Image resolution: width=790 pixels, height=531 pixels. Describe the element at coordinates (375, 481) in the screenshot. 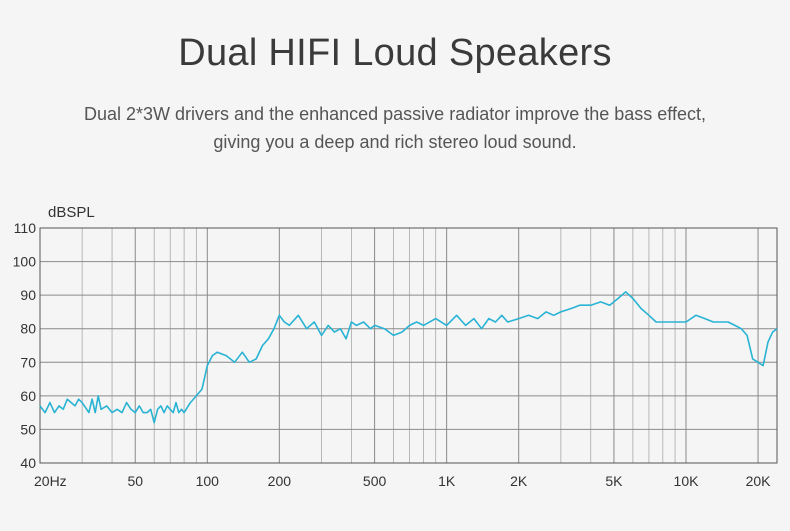

I see `x-tick-label: 500` at that location.